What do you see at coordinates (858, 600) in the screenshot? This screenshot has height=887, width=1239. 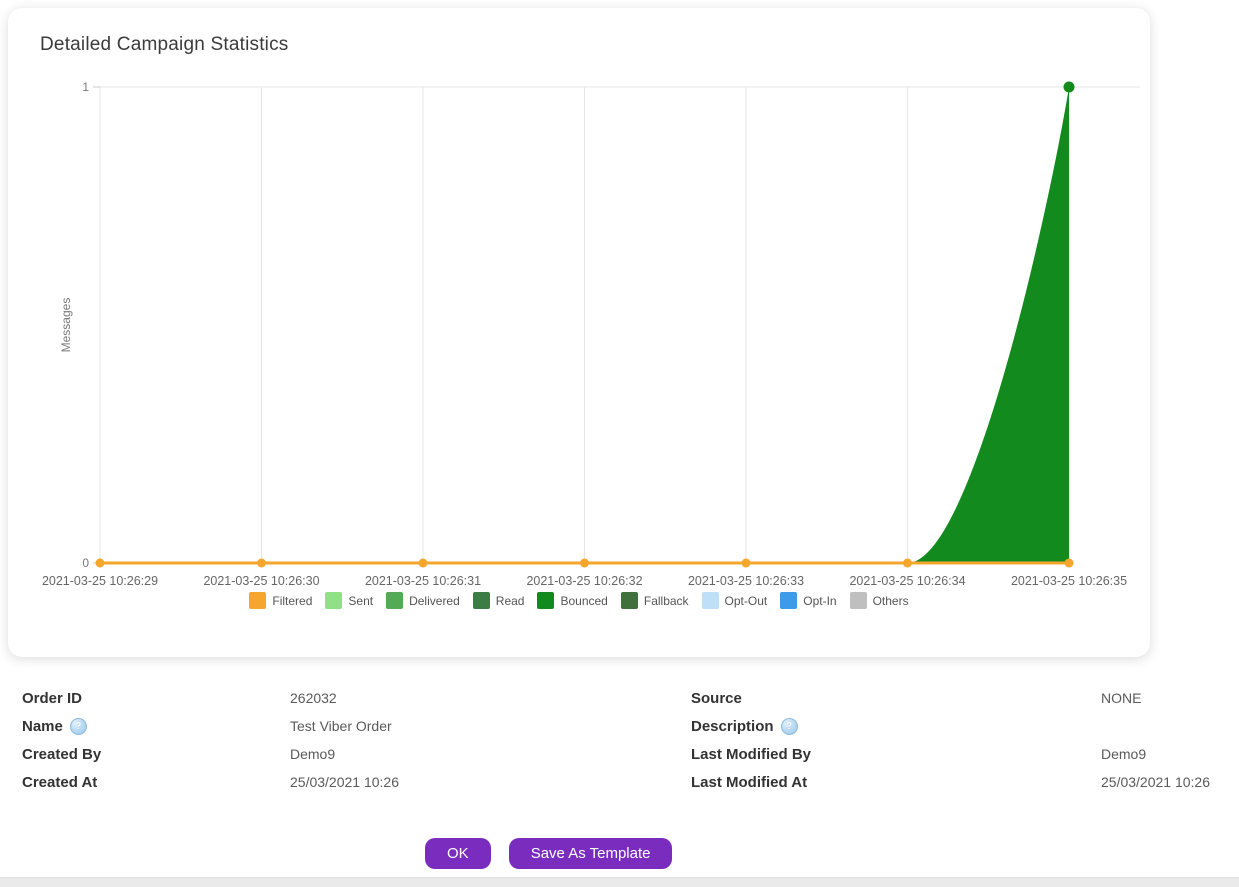 I see `legend-swatch-others` at bounding box center [858, 600].